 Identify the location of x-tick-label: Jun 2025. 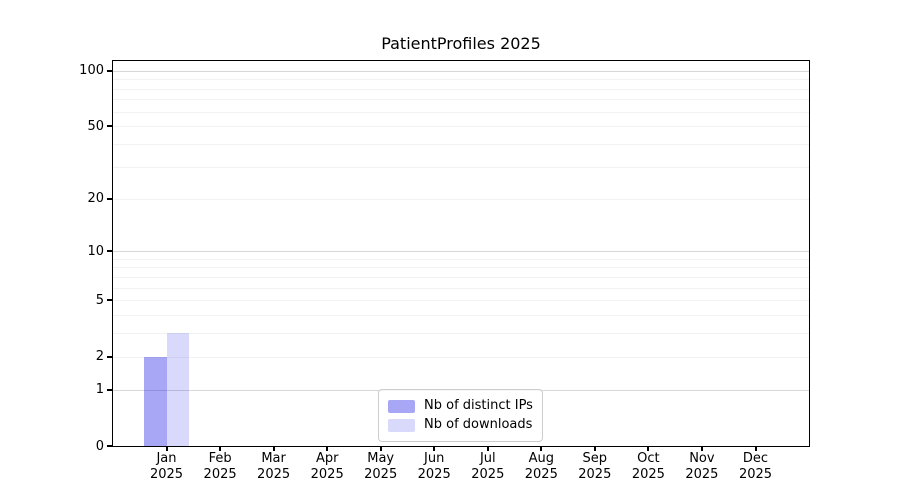
(434, 467).